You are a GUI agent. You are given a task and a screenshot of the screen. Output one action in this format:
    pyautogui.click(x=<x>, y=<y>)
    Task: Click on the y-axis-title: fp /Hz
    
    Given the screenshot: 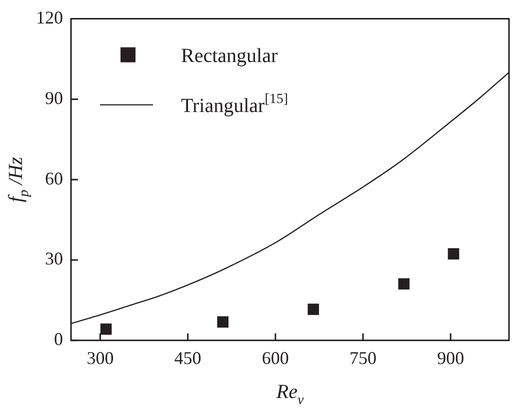 What is the action you would take?
    pyautogui.click(x=18, y=179)
    